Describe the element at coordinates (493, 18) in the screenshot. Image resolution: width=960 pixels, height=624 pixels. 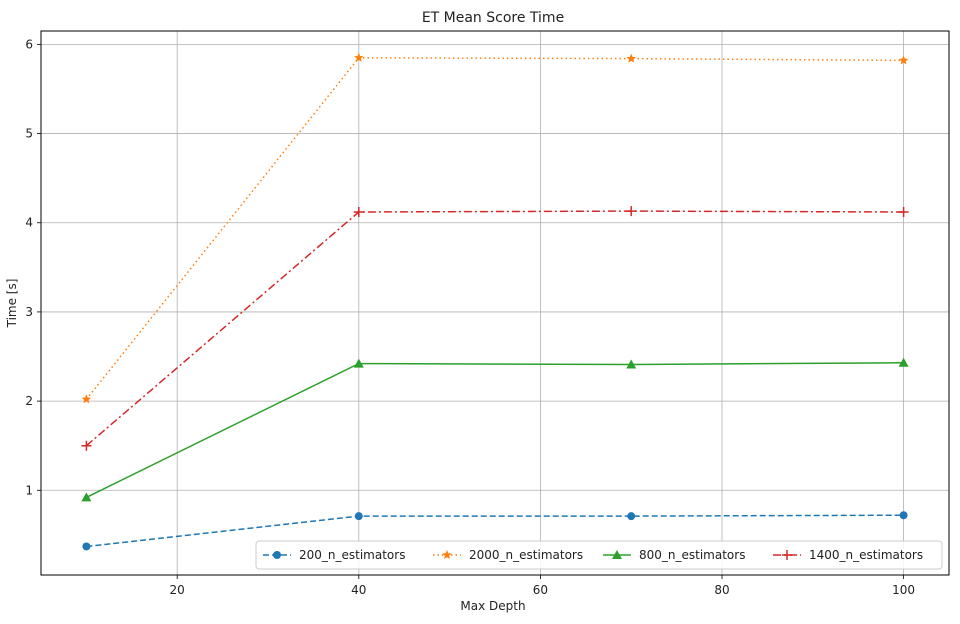
I see `chart-title: ET Mean Score Time` at that location.